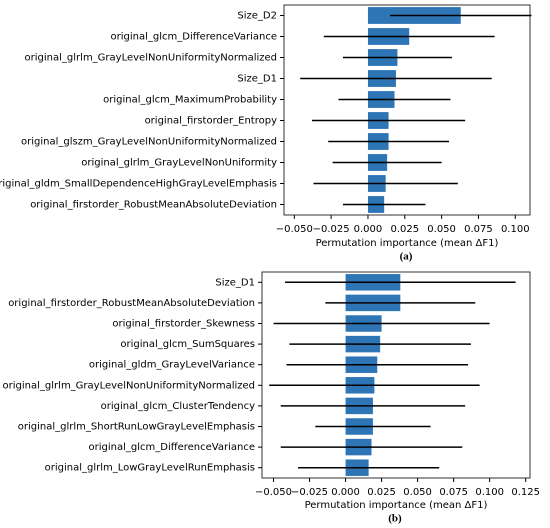 Image resolution: width=550 pixels, height=528 pixels. Describe the element at coordinates (187, 344) in the screenshot. I see `y-tick-label: original_glcm_SumSquares` at that location.